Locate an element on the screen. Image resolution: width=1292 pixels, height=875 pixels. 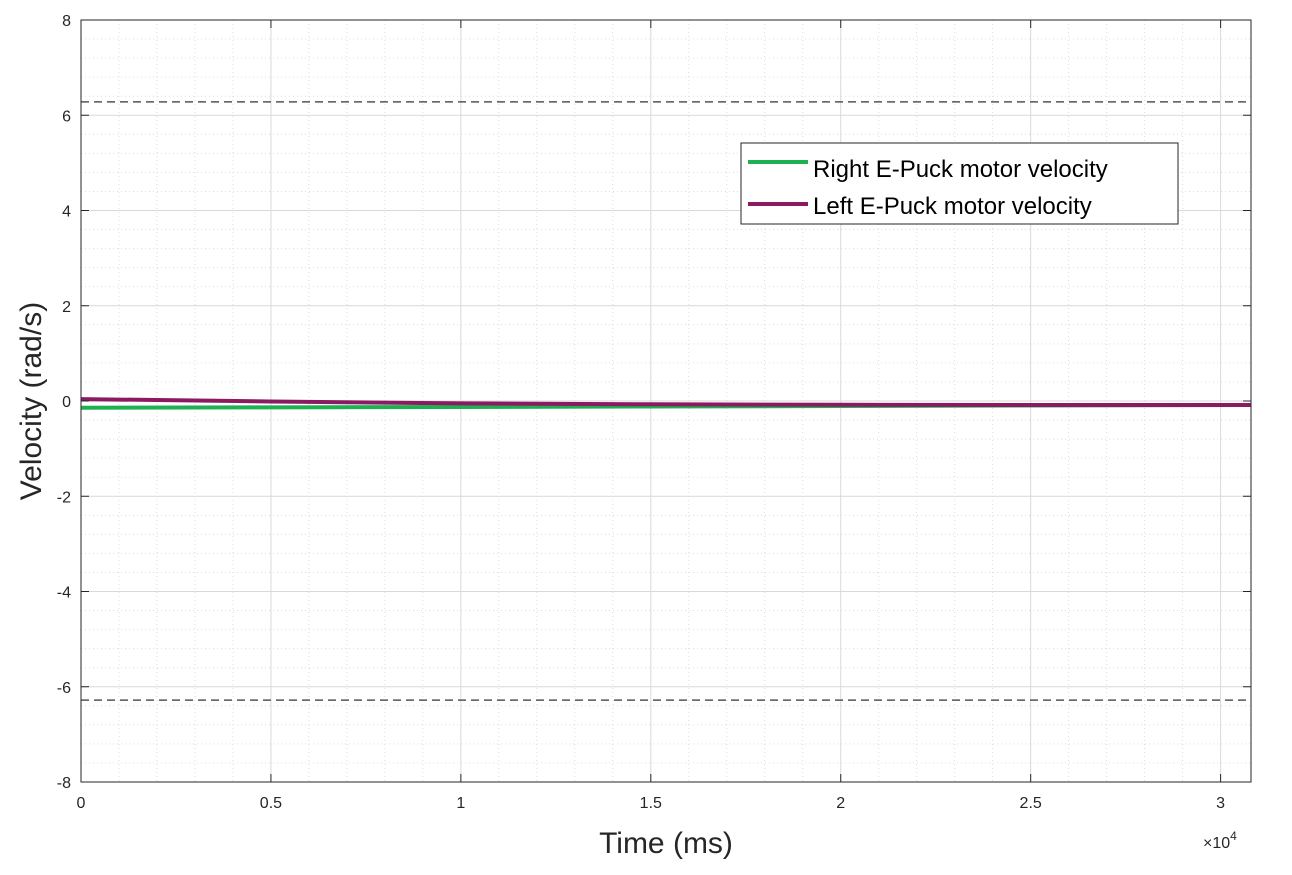
y-axis-title: Velocity (rad/s) is located at coordinates (31, 401).